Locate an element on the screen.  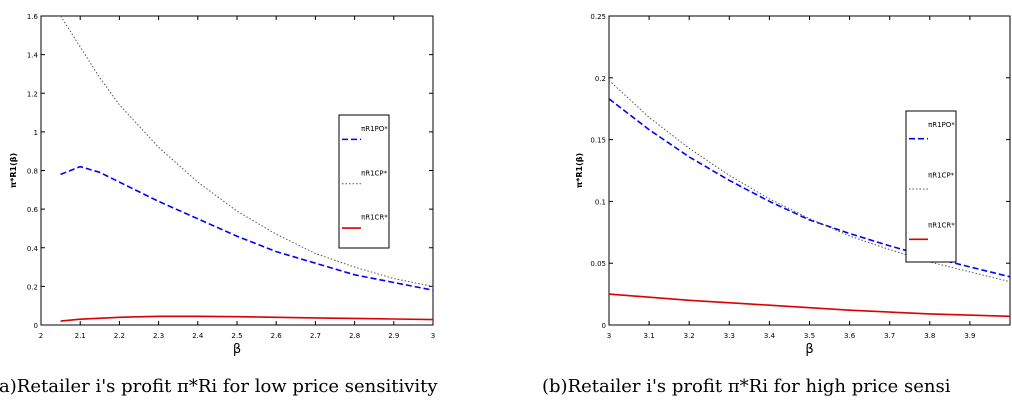
x-tick-label: 2.3 is located at coordinates (158, 336).